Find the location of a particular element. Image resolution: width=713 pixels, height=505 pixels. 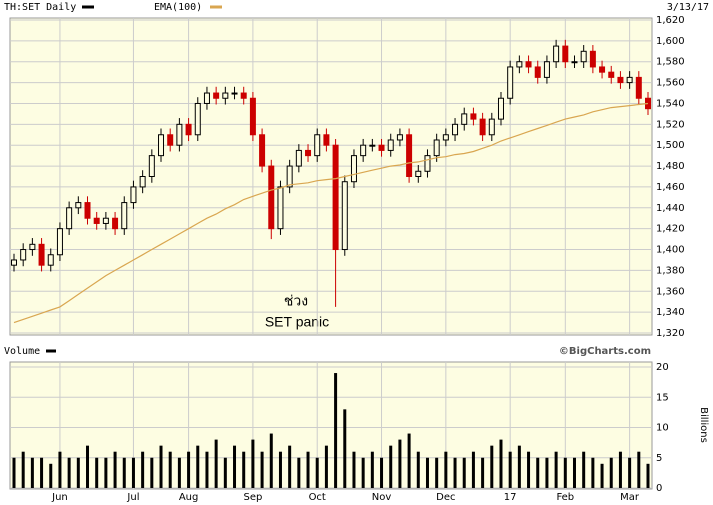

source: ©BigCharts.com is located at coordinates (605, 351).